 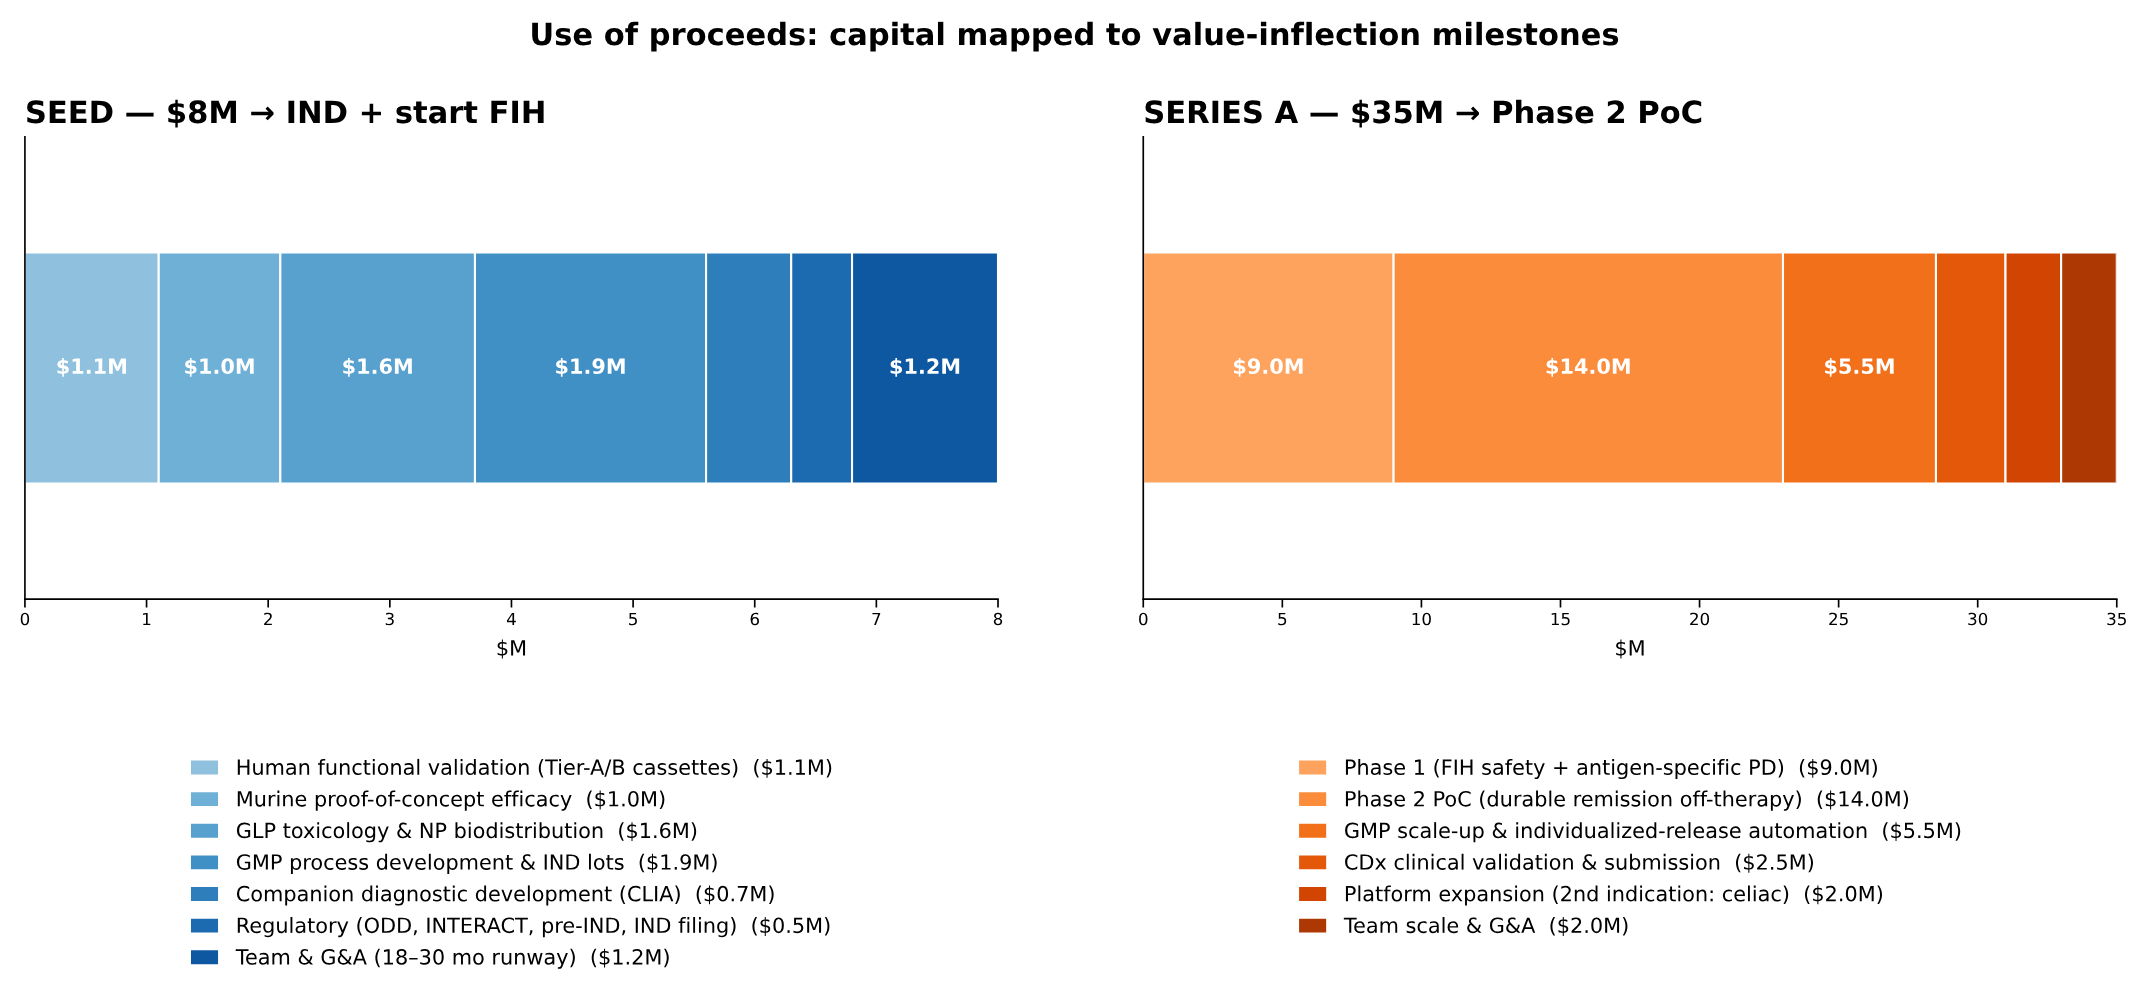 What do you see at coordinates (1611, 769) in the screenshot?
I see `legend-label: Phase 1 (FIH safety + antigen-specific PD) ($9.0M)` at bounding box center [1611, 769].